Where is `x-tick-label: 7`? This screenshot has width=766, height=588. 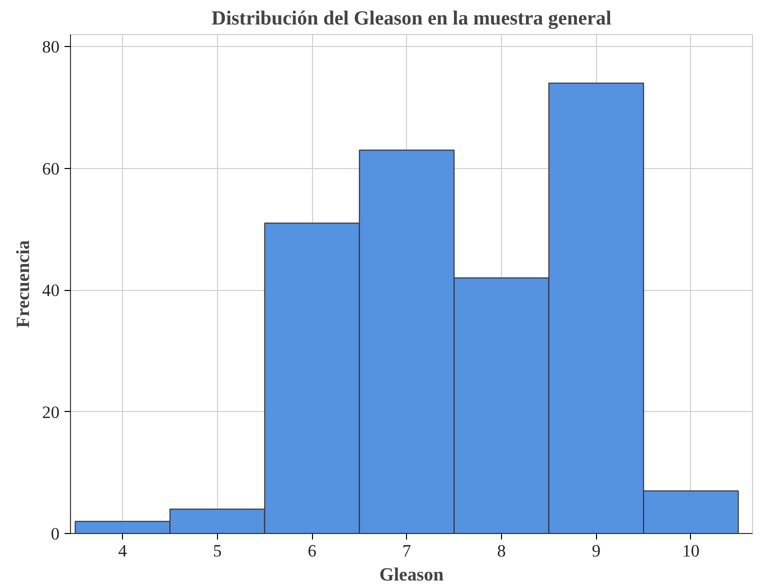 x-tick-label: 7 is located at coordinates (407, 551).